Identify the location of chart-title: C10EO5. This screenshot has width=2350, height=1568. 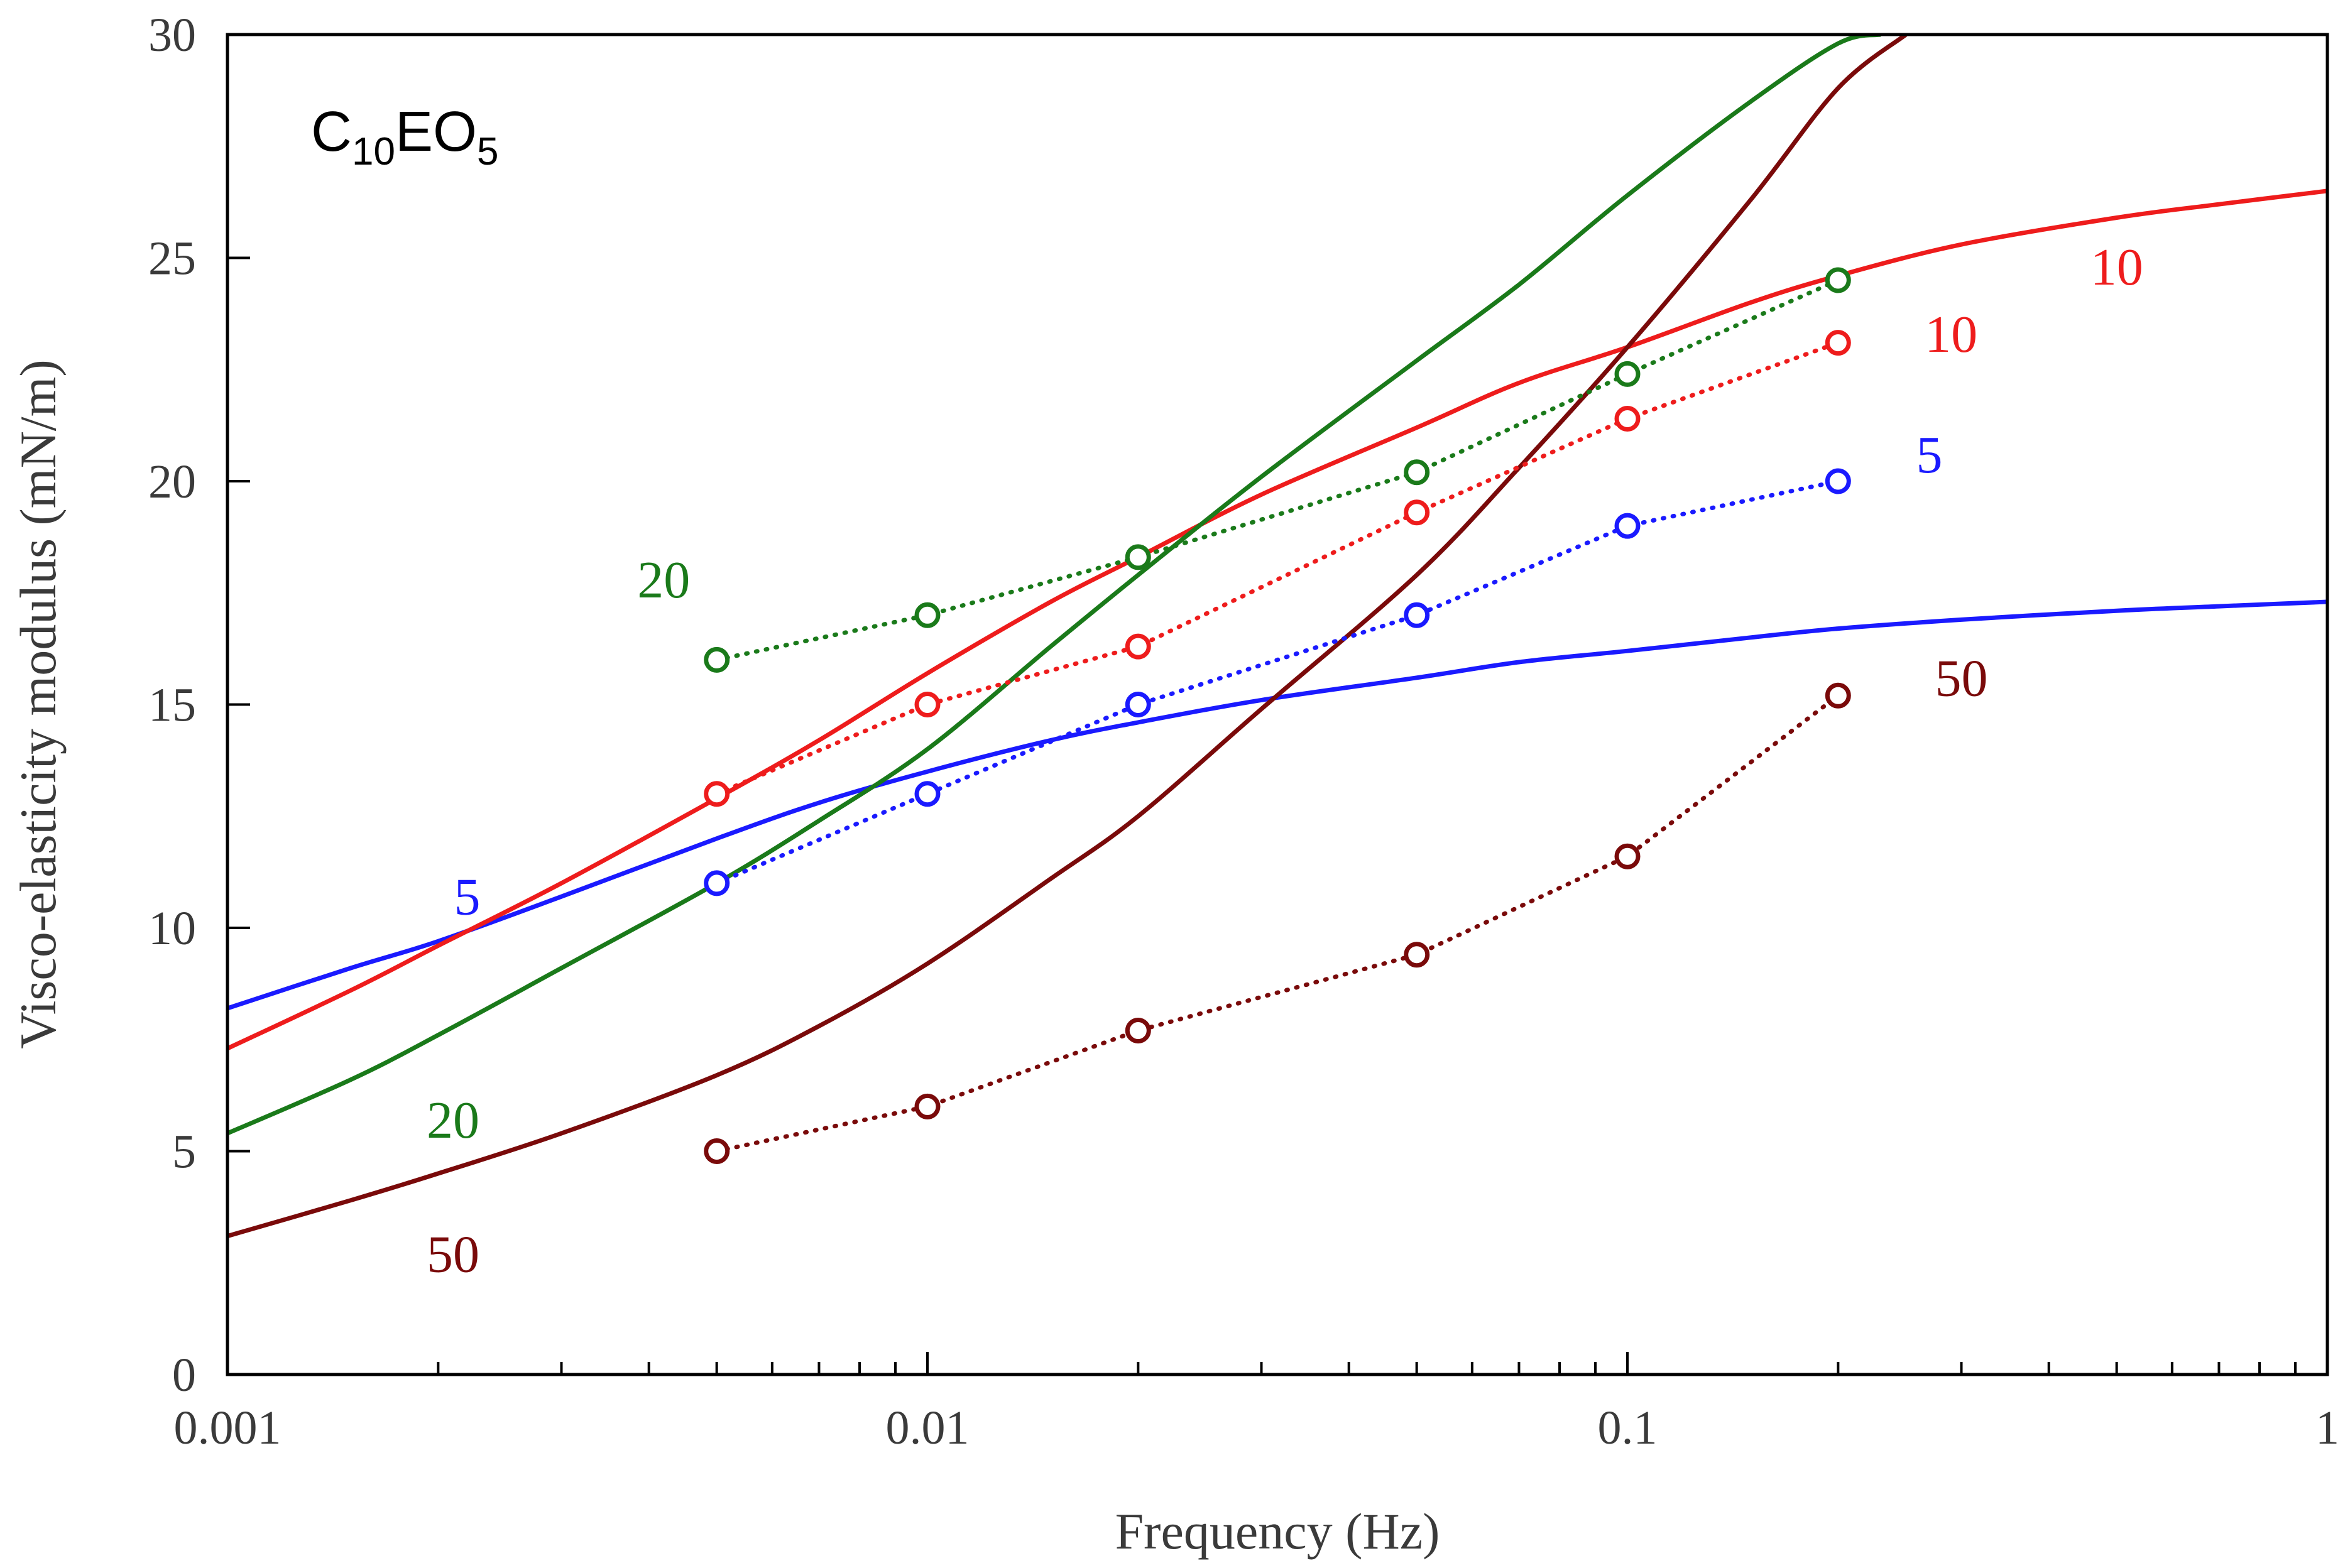
(405, 137).